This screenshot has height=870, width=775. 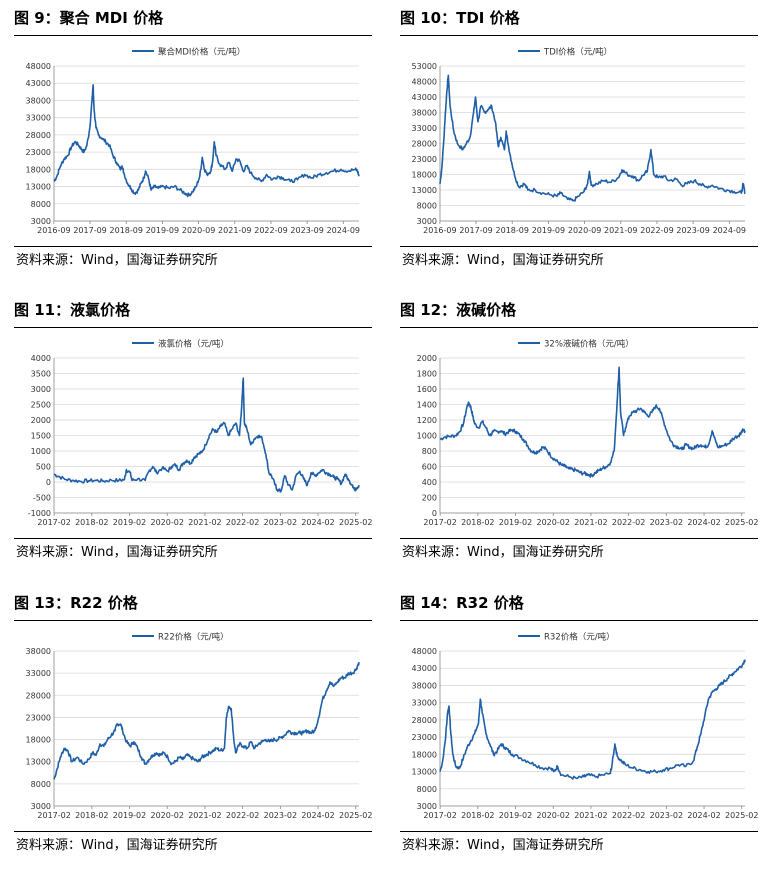 What do you see at coordinates (38, 695) in the screenshot?
I see `y-tick-label: 28000` at bounding box center [38, 695].